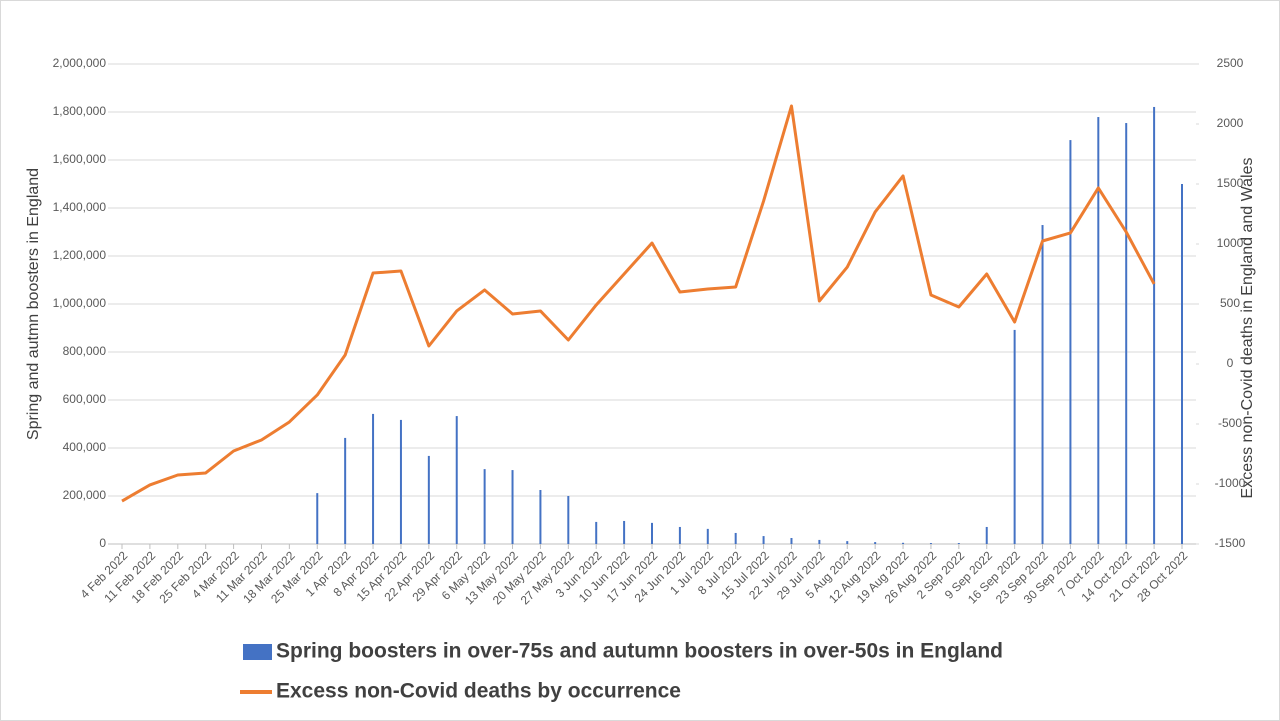 The width and height of the screenshot is (1280, 721). I want to click on y-tick-label: 400,000, so click(85, 447).